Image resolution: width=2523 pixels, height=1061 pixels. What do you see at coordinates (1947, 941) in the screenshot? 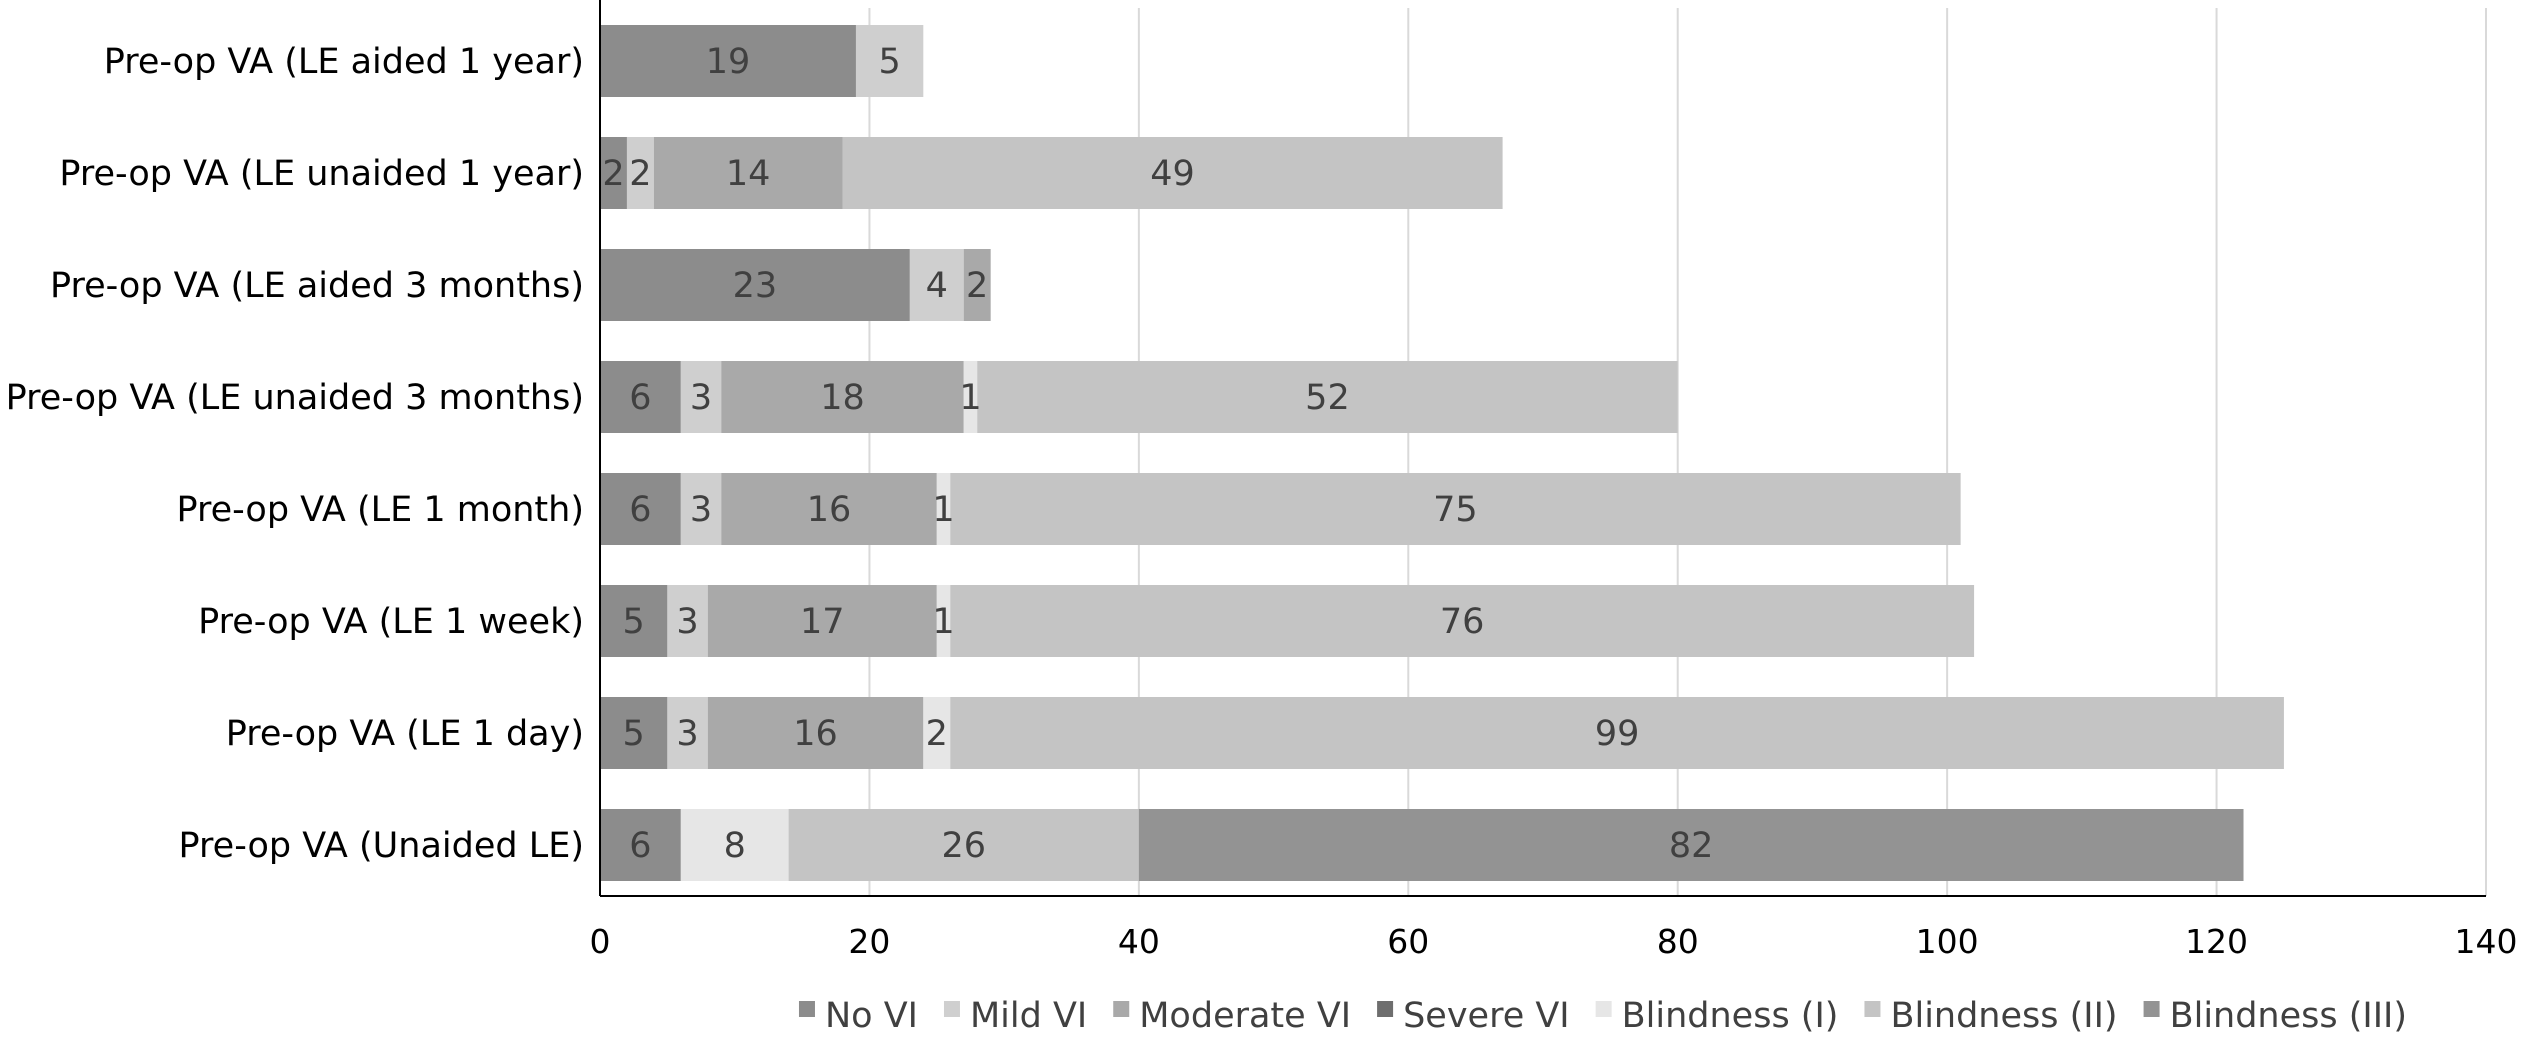
I see `x-tick-label-100: 100` at bounding box center [1947, 941].